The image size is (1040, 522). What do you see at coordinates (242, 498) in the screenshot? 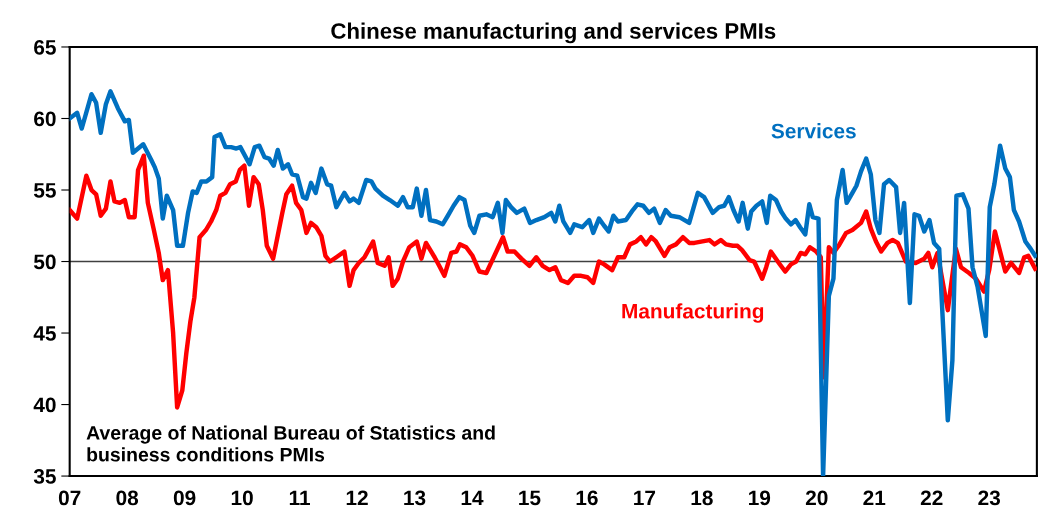
I see `x-tick-label: 10` at bounding box center [242, 498].